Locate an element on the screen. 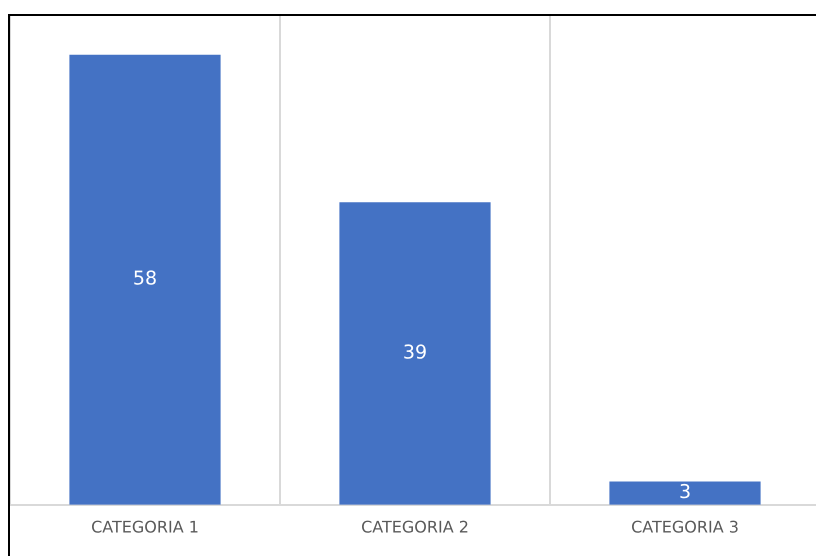 The image size is (816, 556). x-tick-label: CATEGORIA 2 is located at coordinates (415, 527).